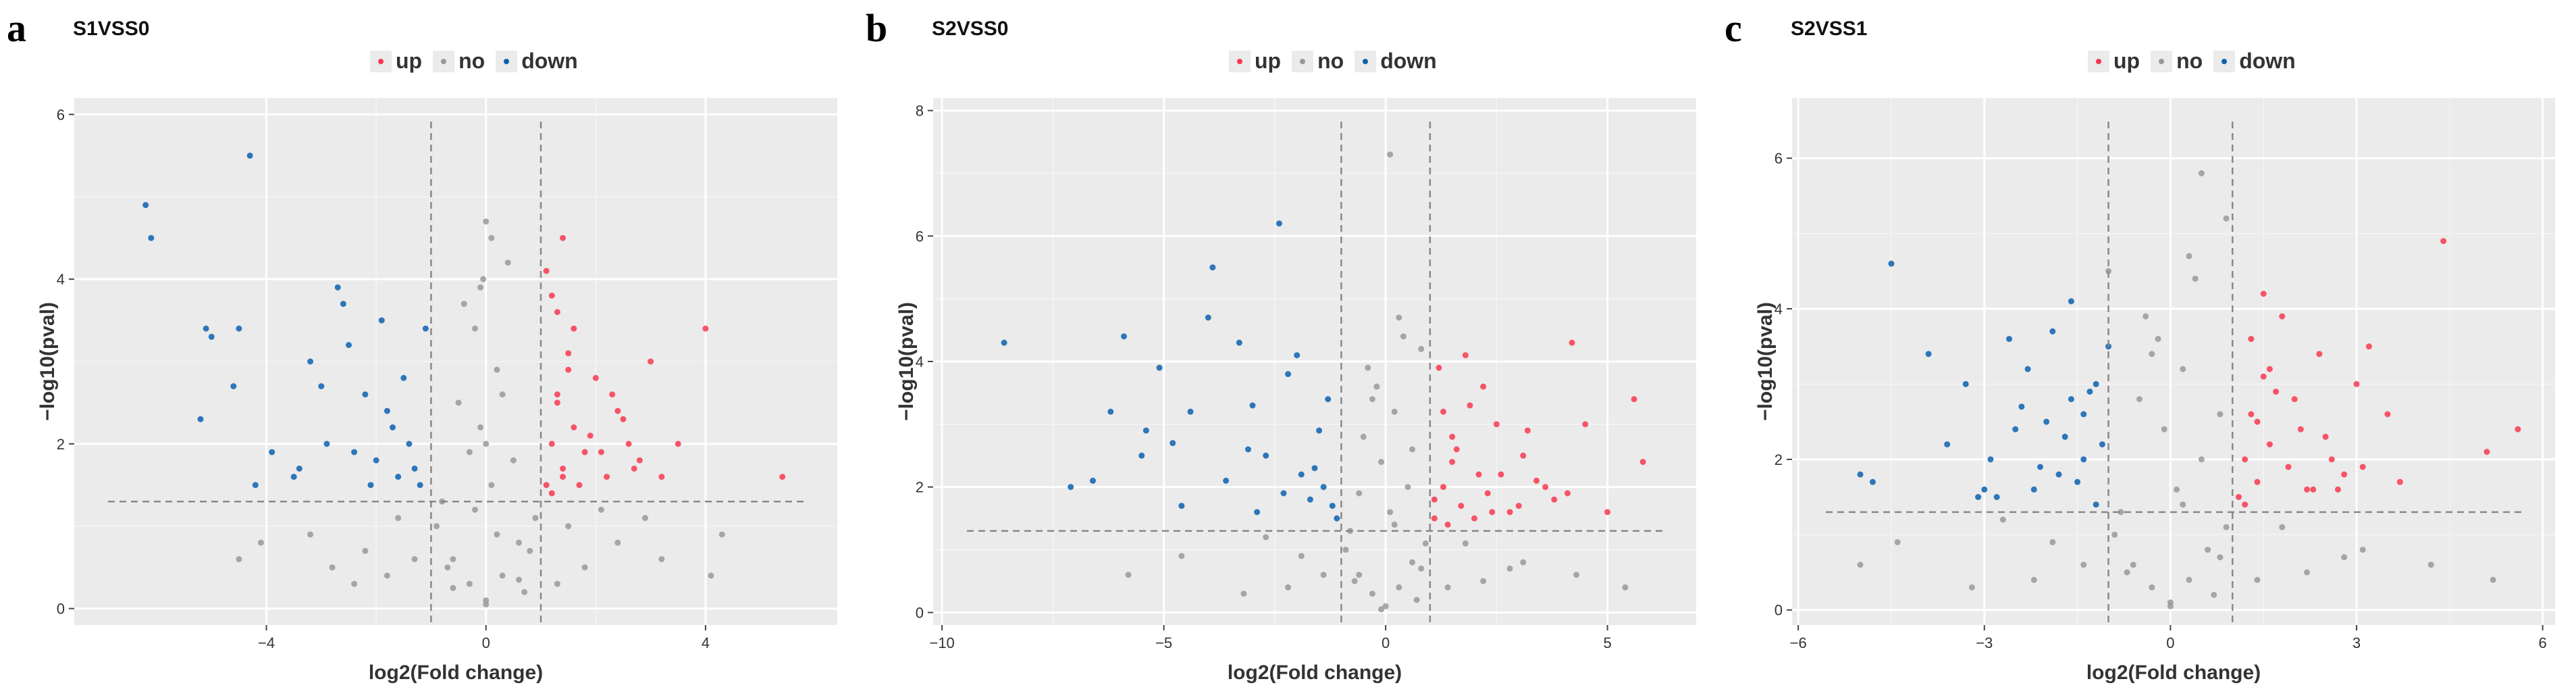  I want to click on legend-key-no, so click(1303, 61).